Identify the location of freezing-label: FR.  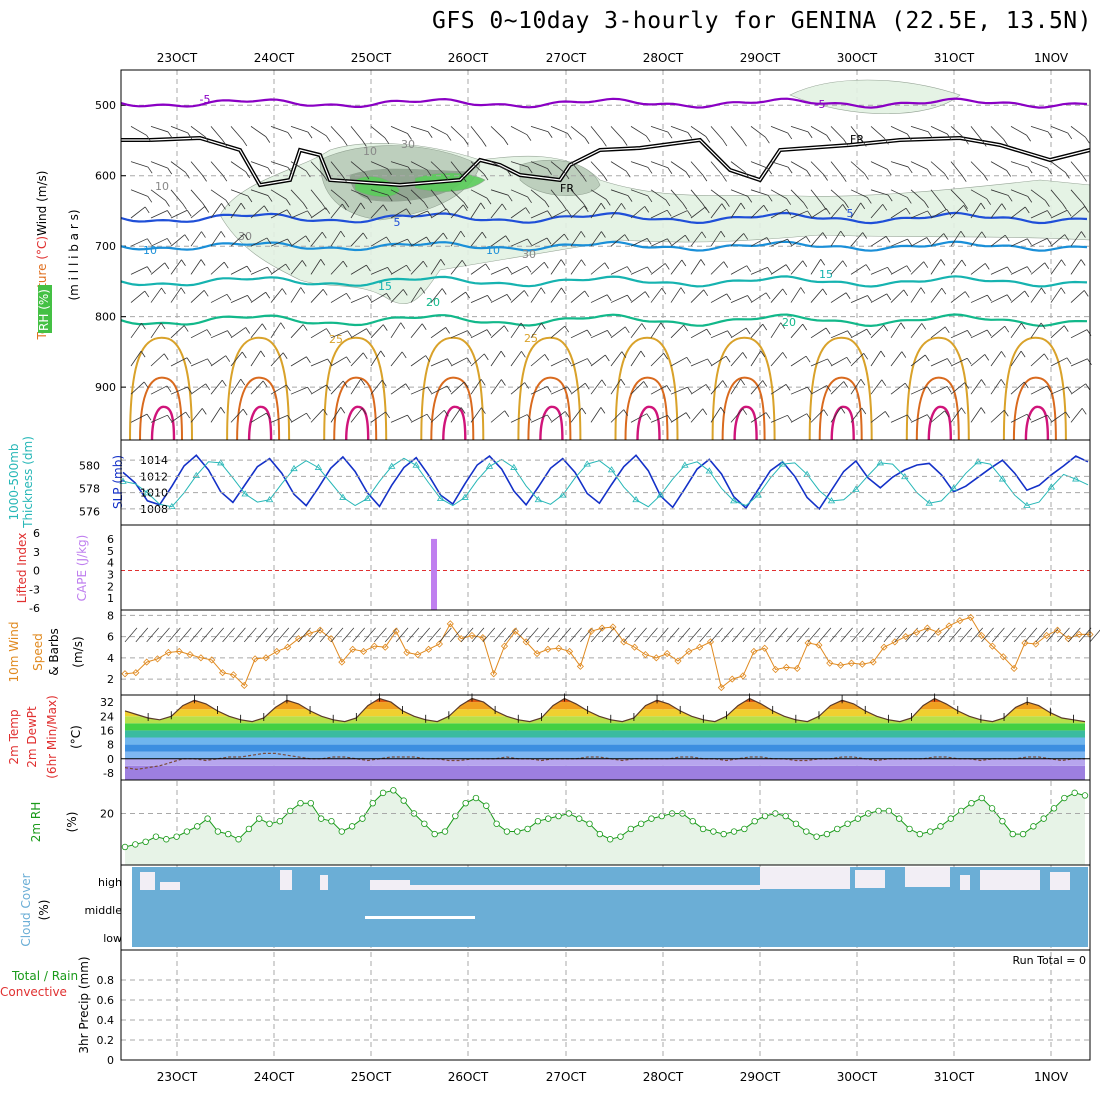
(567, 188).